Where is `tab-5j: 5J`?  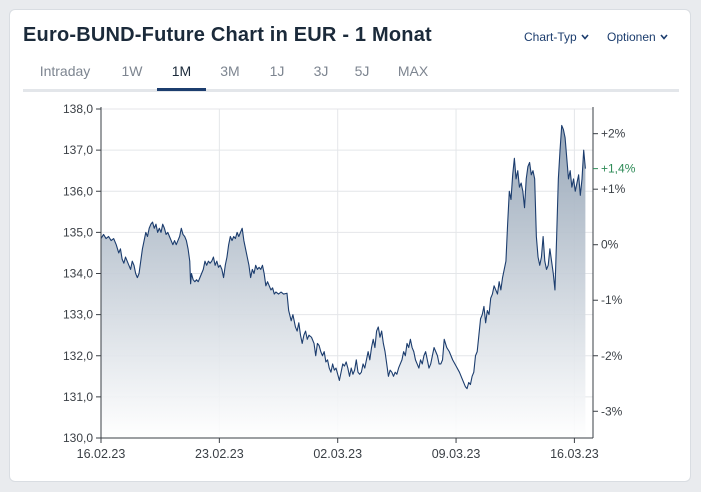 tab-5j: 5J is located at coordinates (362, 71).